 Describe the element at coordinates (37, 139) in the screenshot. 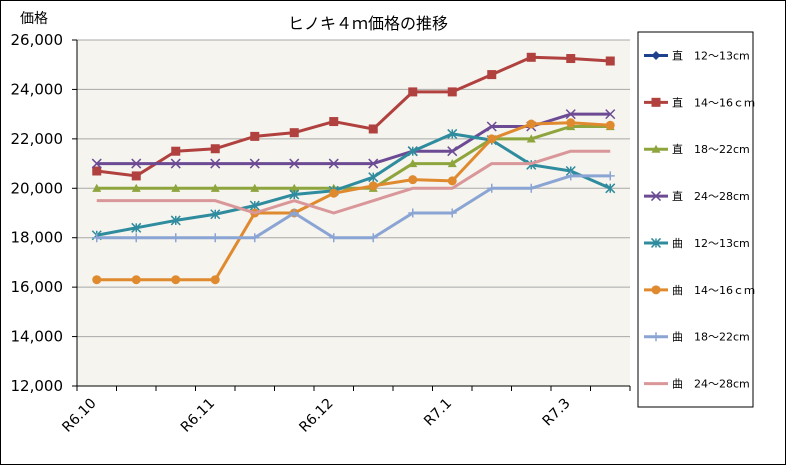

I see `y-tick-label: 22,000` at that location.